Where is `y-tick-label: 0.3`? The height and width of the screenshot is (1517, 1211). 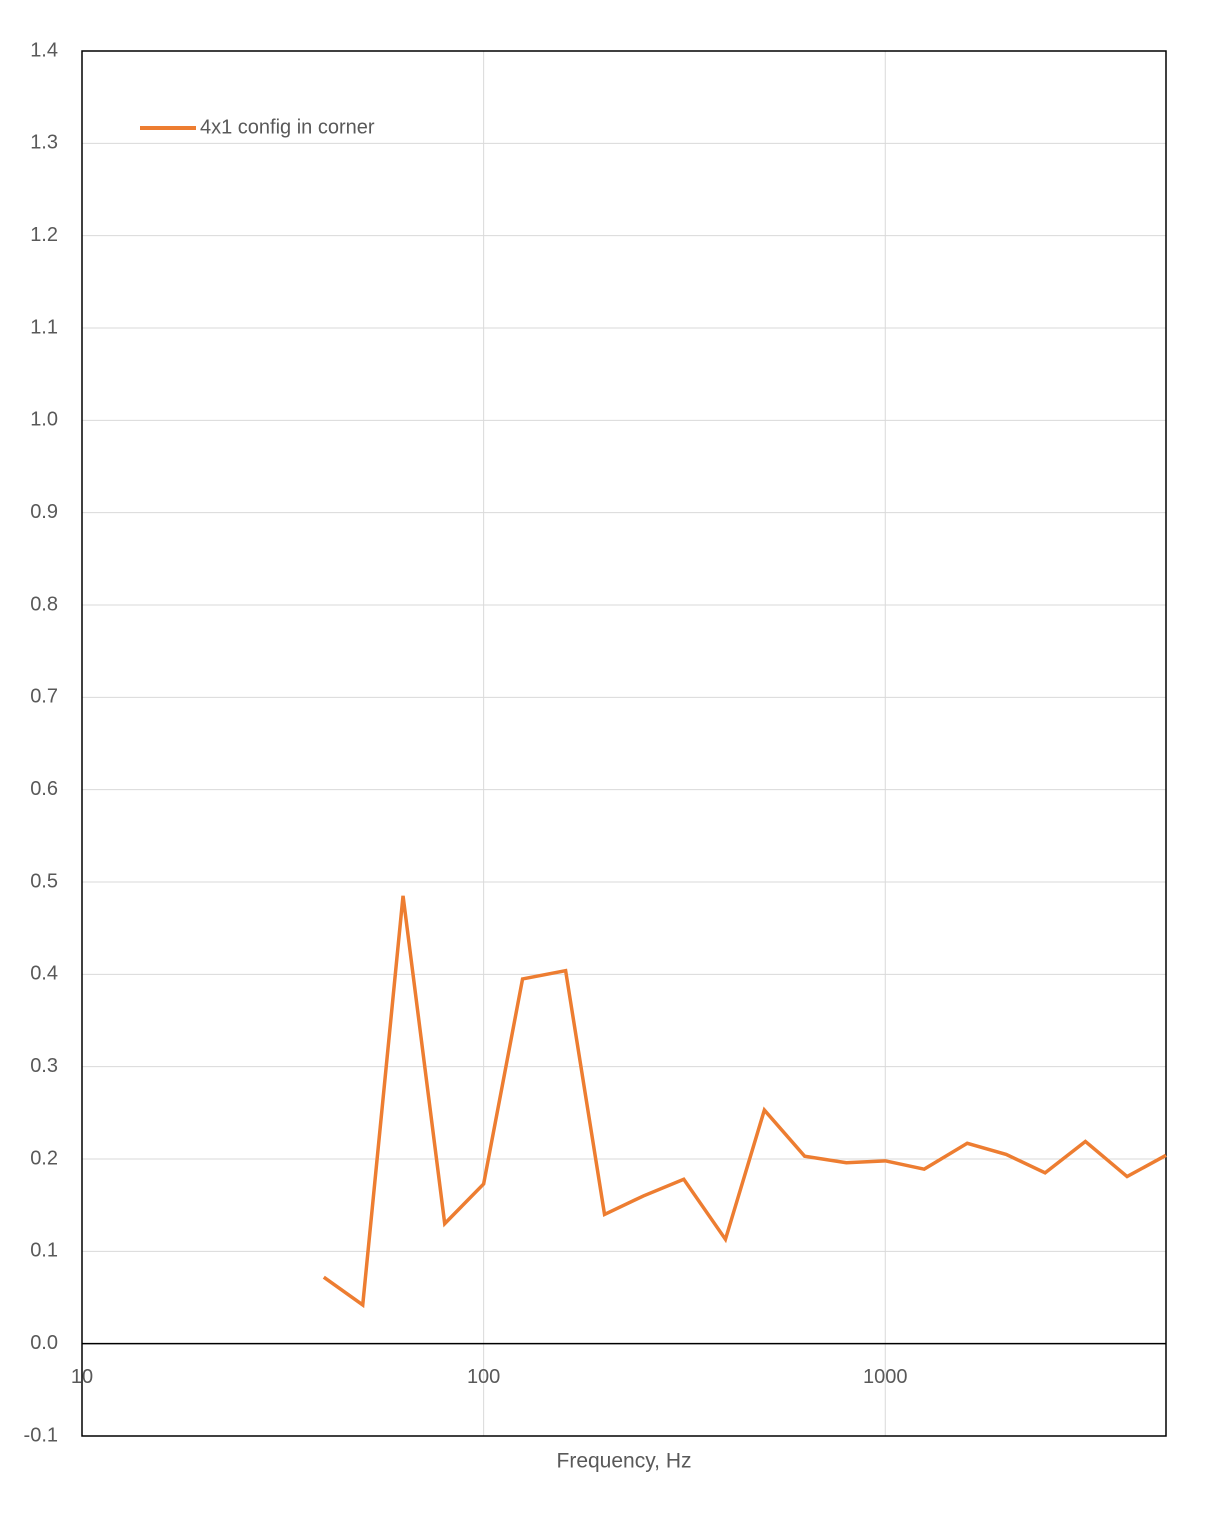 y-tick-label: 0.3 is located at coordinates (44, 1066).